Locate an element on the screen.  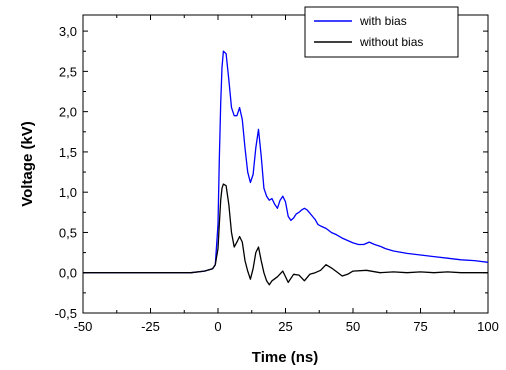
x-tick-label: 50 is located at coordinates (353, 326).